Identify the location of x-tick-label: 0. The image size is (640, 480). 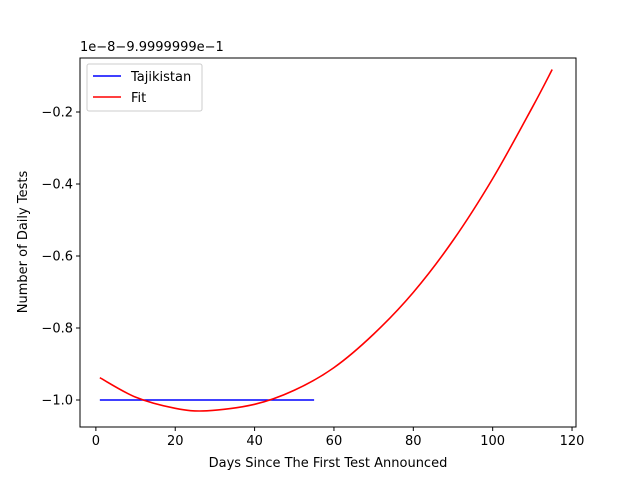
(96, 441).